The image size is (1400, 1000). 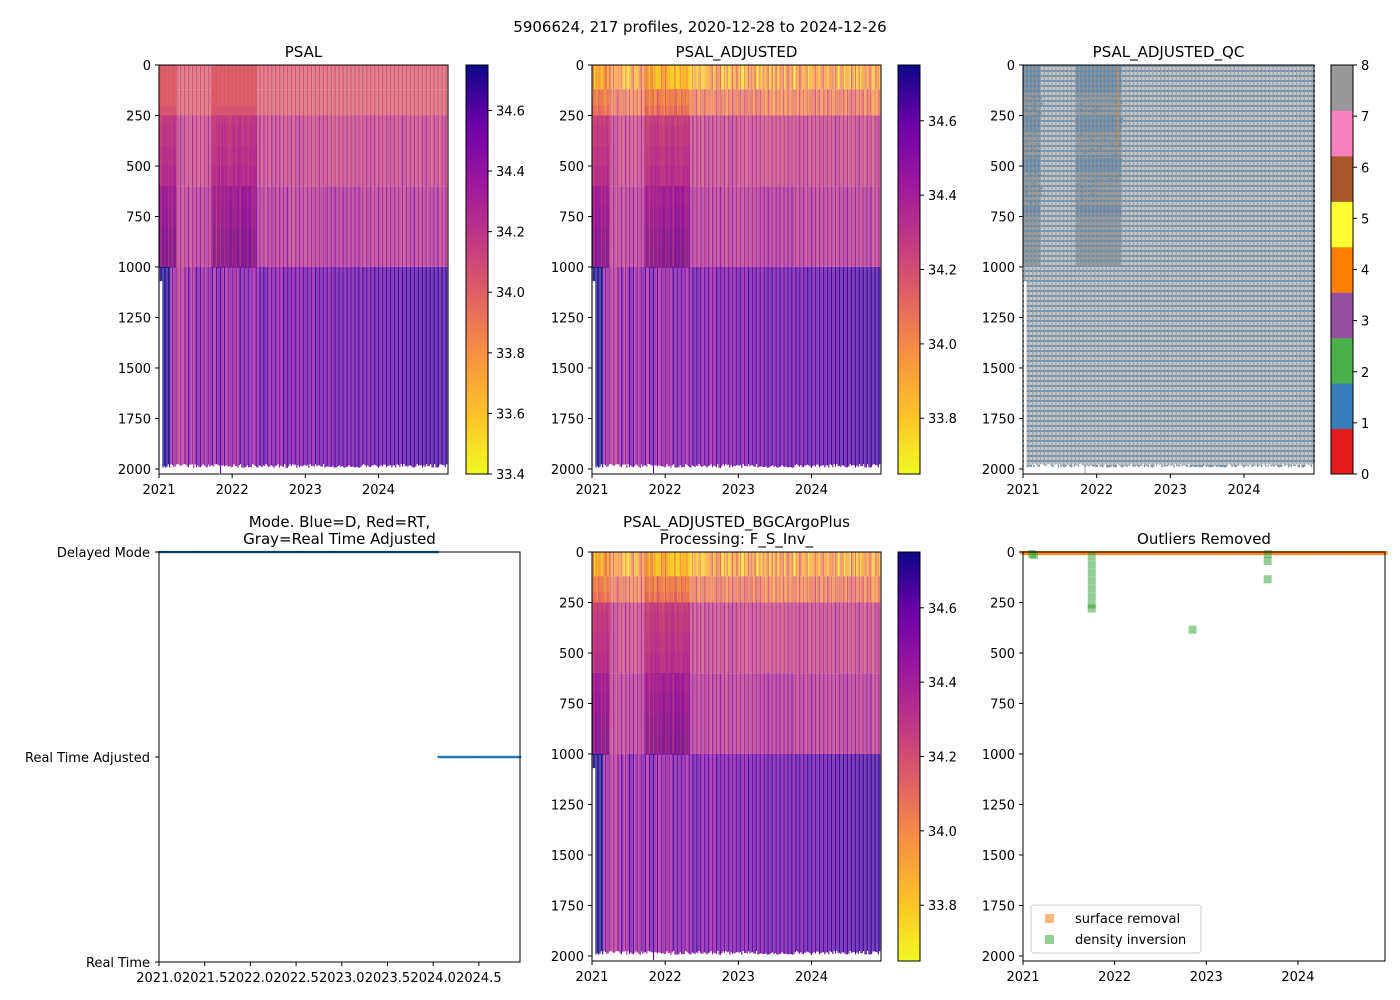 I want to click on panel-title: Mode. Blue=D, Red=RT,, so click(x=340, y=522).